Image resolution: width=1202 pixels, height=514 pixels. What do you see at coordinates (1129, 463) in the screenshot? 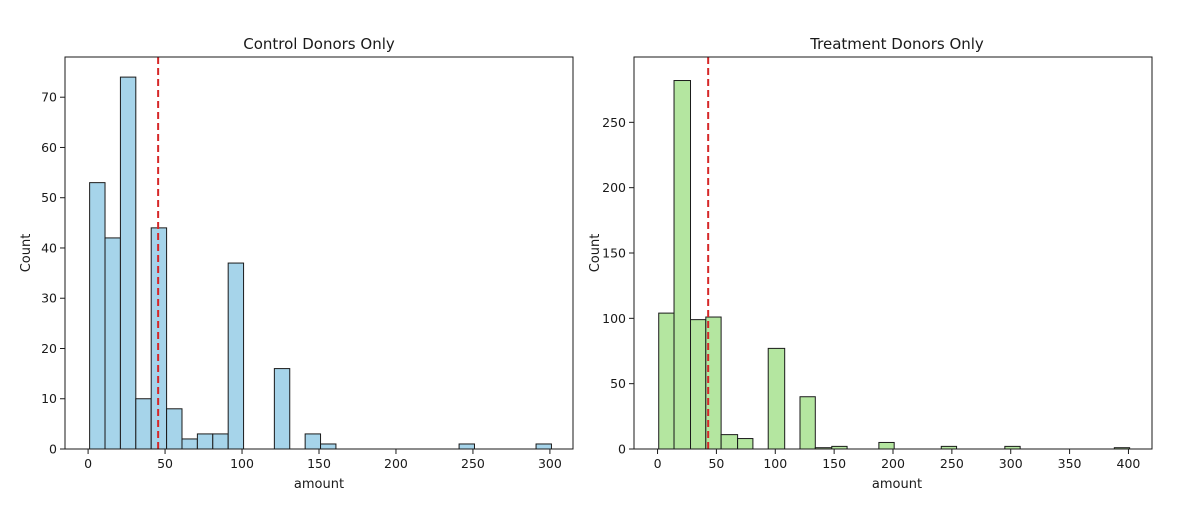
I see `treatment-x-tick-label-8: 400` at bounding box center [1129, 463].